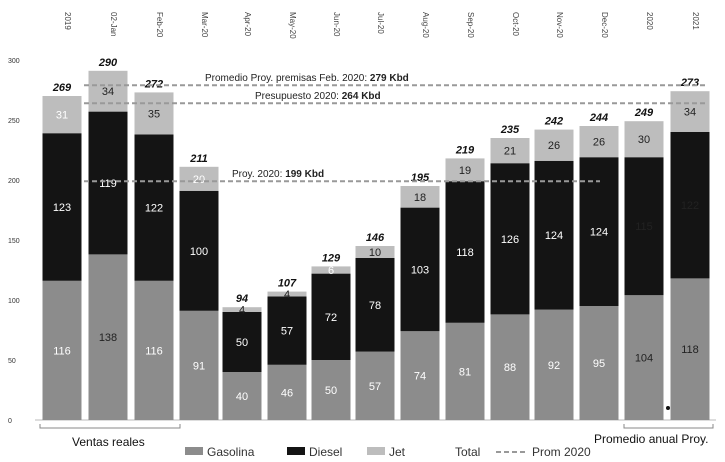 This screenshot has width=725, height=462. I want to click on data-label-jet: 26, so click(599, 143).